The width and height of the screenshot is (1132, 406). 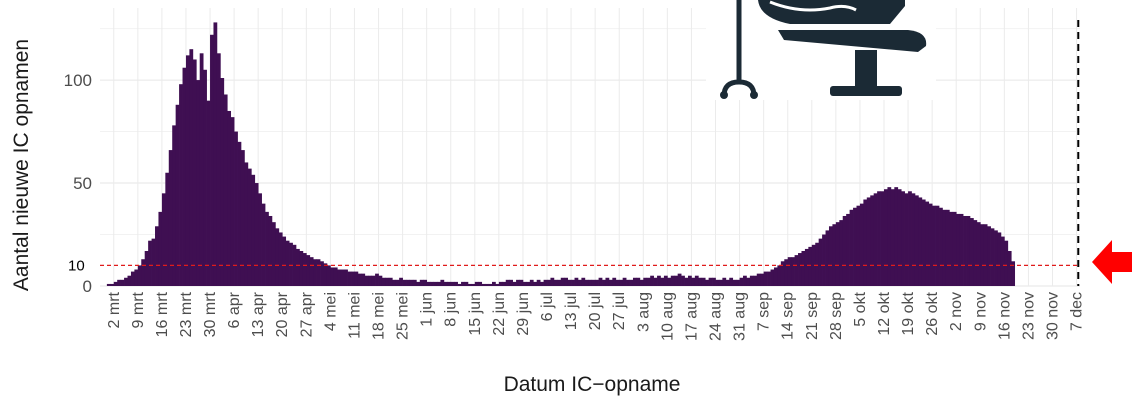 I want to click on x-tick-label: 21 sep, so click(x=812, y=316).